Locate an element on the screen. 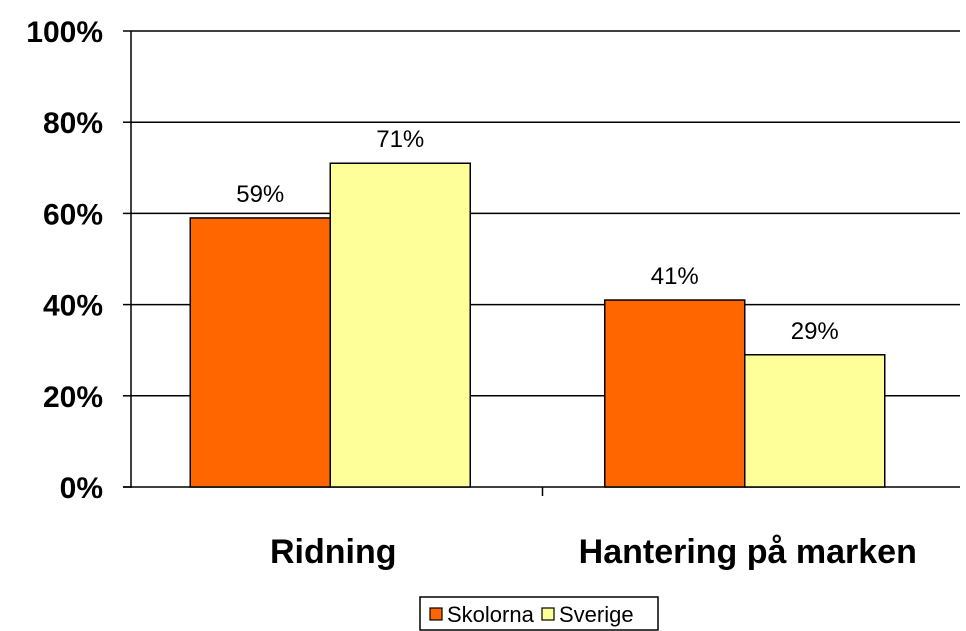 Image resolution: width=966 pixels, height=631 pixels. legend: Skolorna Sverige is located at coordinates (539, 613).